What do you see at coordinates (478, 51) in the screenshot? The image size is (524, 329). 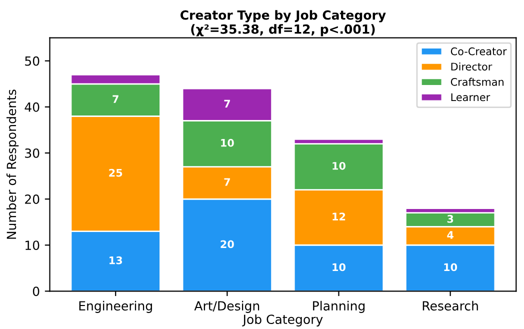 I see `legend-label: Co-Creator` at bounding box center [478, 51].